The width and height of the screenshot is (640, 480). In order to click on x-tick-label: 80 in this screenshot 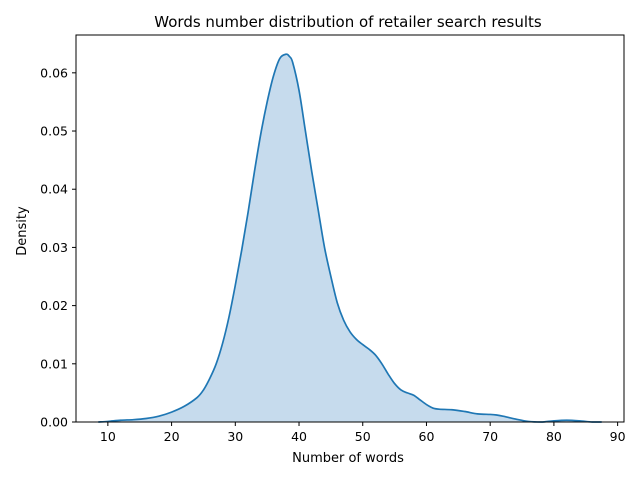, I will do `click(554, 436)`.